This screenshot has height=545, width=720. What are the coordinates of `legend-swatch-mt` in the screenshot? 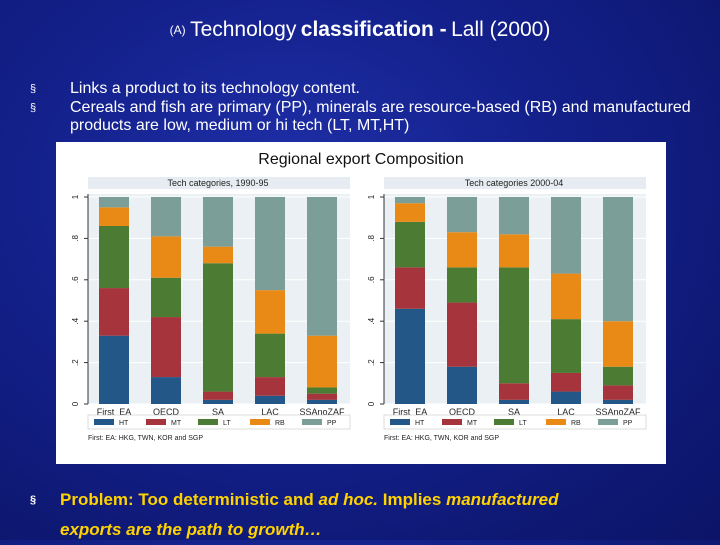 It's located at (156, 422).